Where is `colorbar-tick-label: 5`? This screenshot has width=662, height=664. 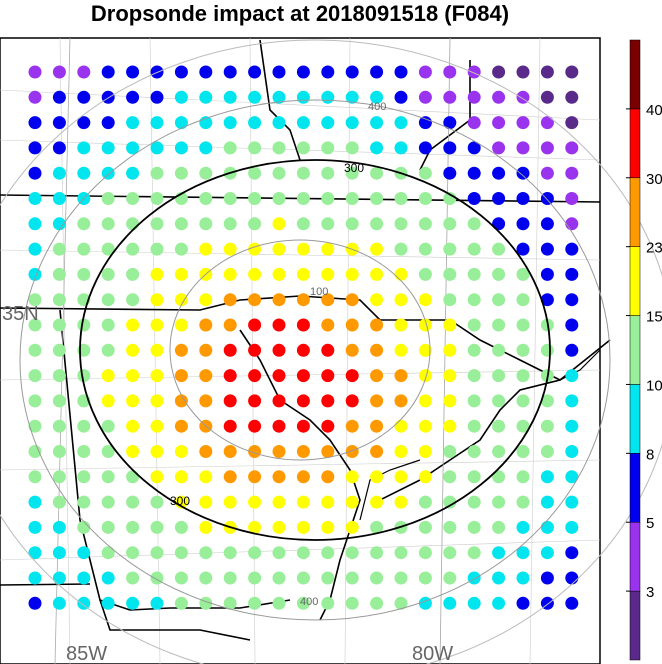 colorbar-tick-label: 5 is located at coordinates (650, 523).